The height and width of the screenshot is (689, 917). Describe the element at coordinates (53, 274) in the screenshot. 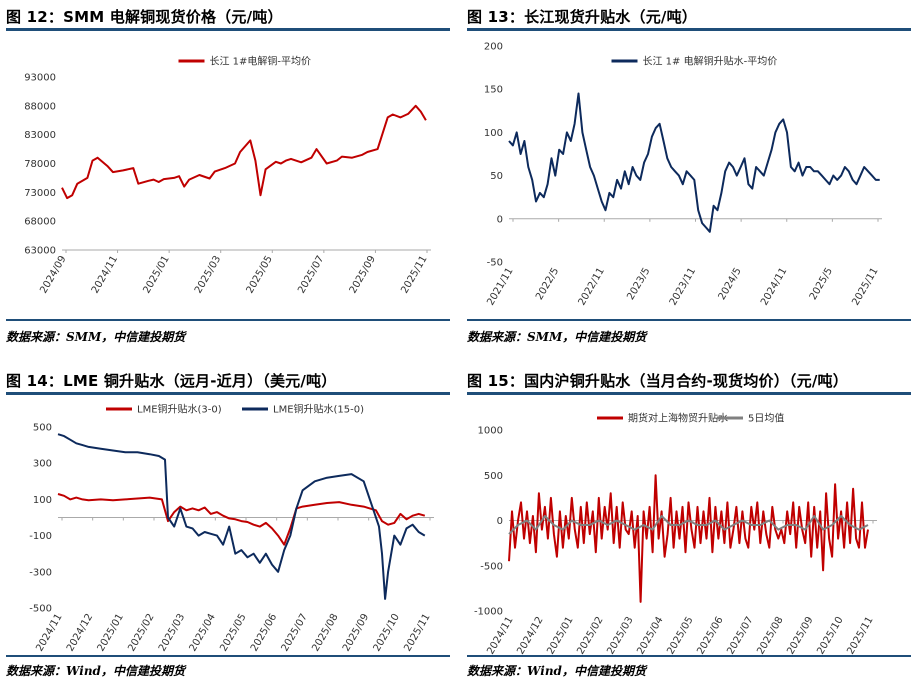

I see `x-tick-label: 2024/09` at that location.